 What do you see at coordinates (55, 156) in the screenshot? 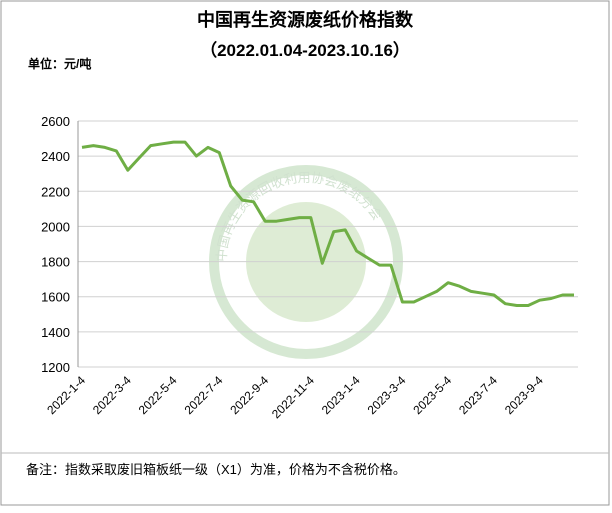
I see `y-tick-label: 2400` at bounding box center [55, 156].